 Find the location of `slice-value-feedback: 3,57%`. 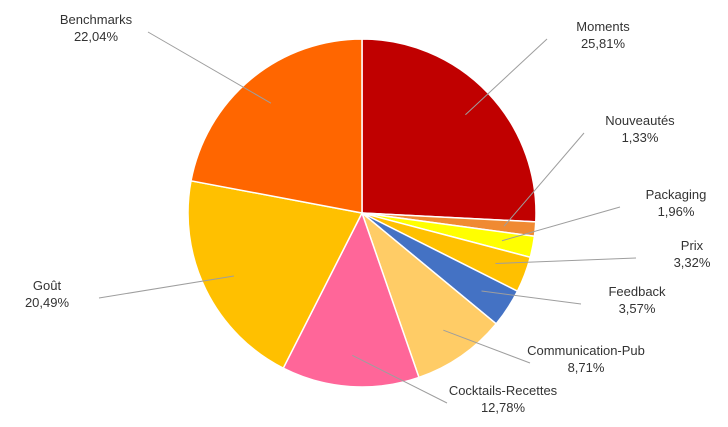

slice-value-feedback: 3,57% is located at coordinates (637, 308).